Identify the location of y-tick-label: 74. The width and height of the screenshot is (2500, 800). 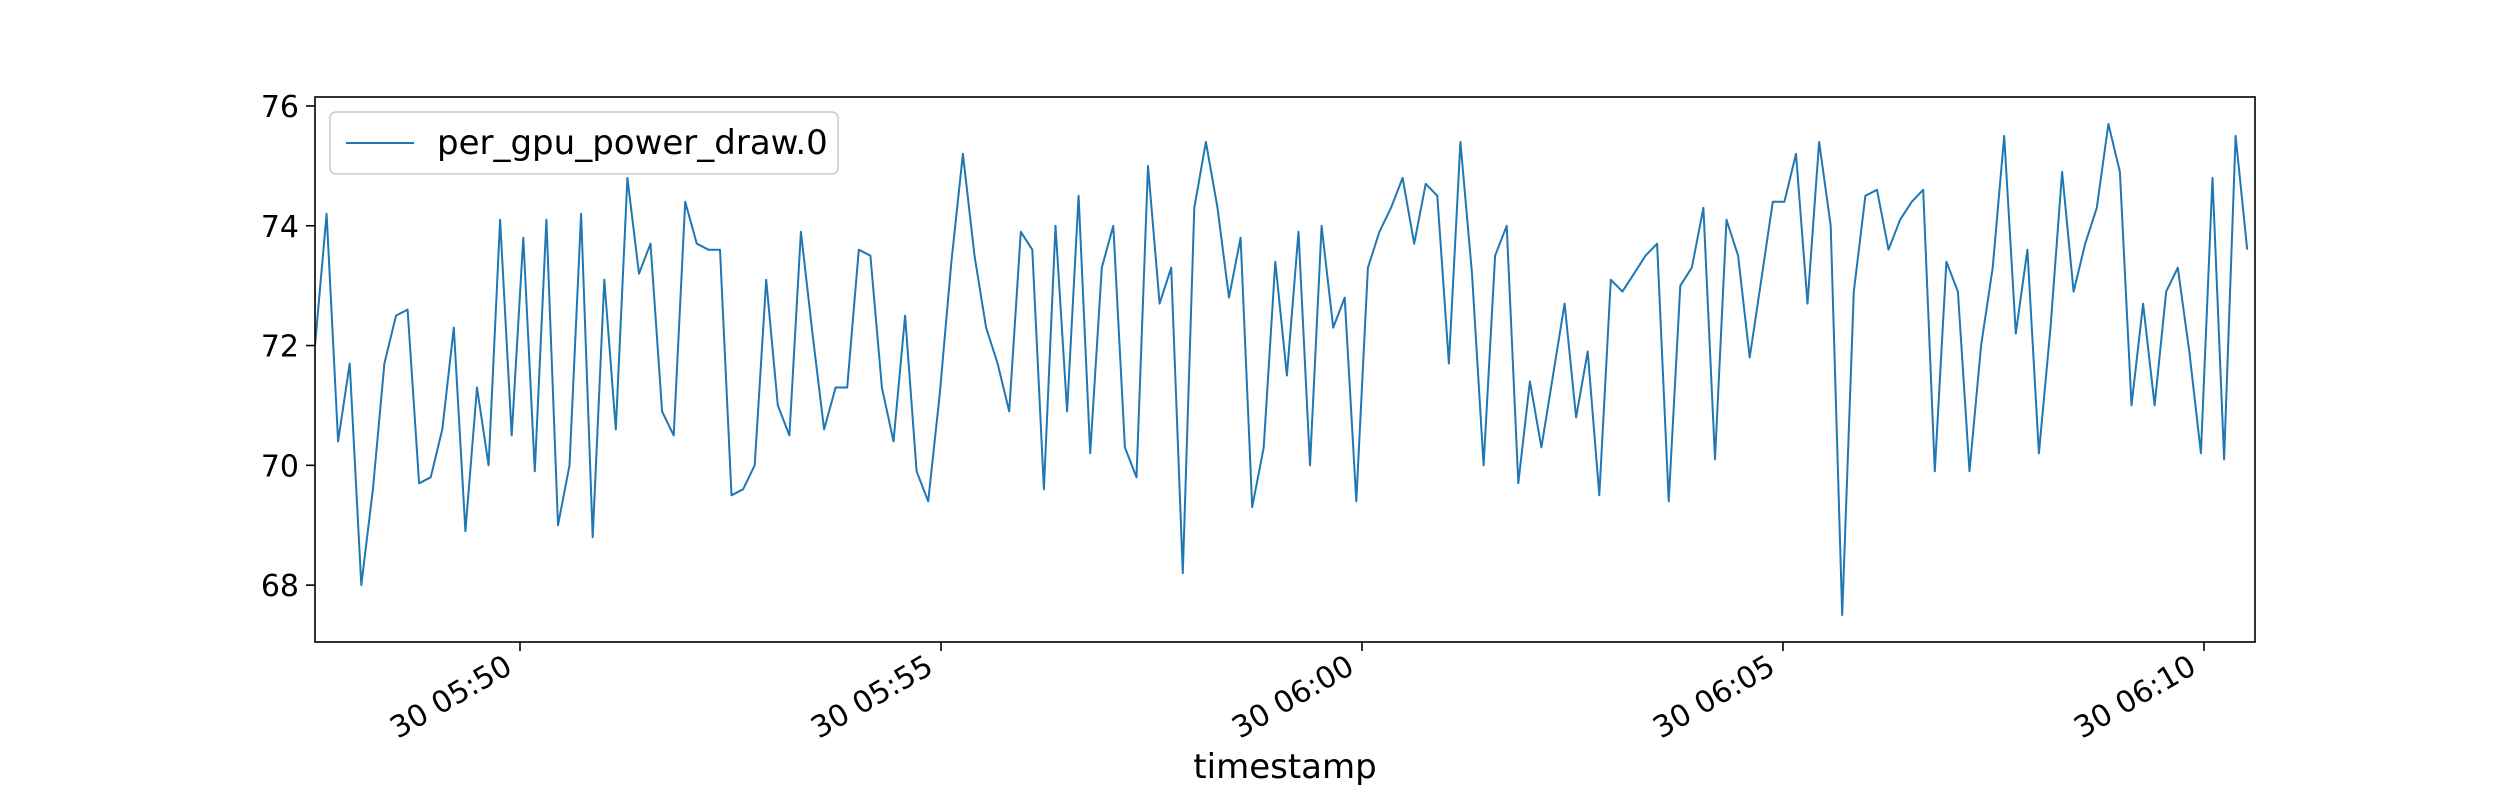
(280, 227).